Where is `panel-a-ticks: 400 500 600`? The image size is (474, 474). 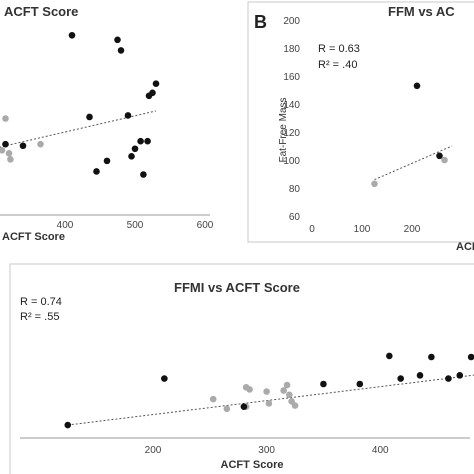 panel-a-ticks: 400 500 600 is located at coordinates (135, 225).